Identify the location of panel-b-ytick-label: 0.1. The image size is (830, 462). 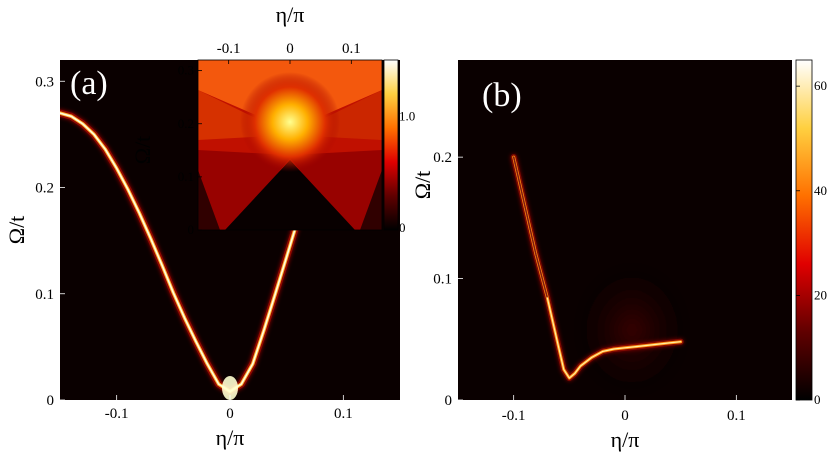
(442, 280).